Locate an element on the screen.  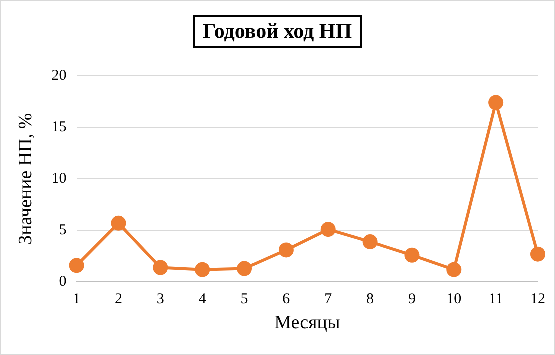
y-tick-label: 10 is located at coordinates (59, 179).